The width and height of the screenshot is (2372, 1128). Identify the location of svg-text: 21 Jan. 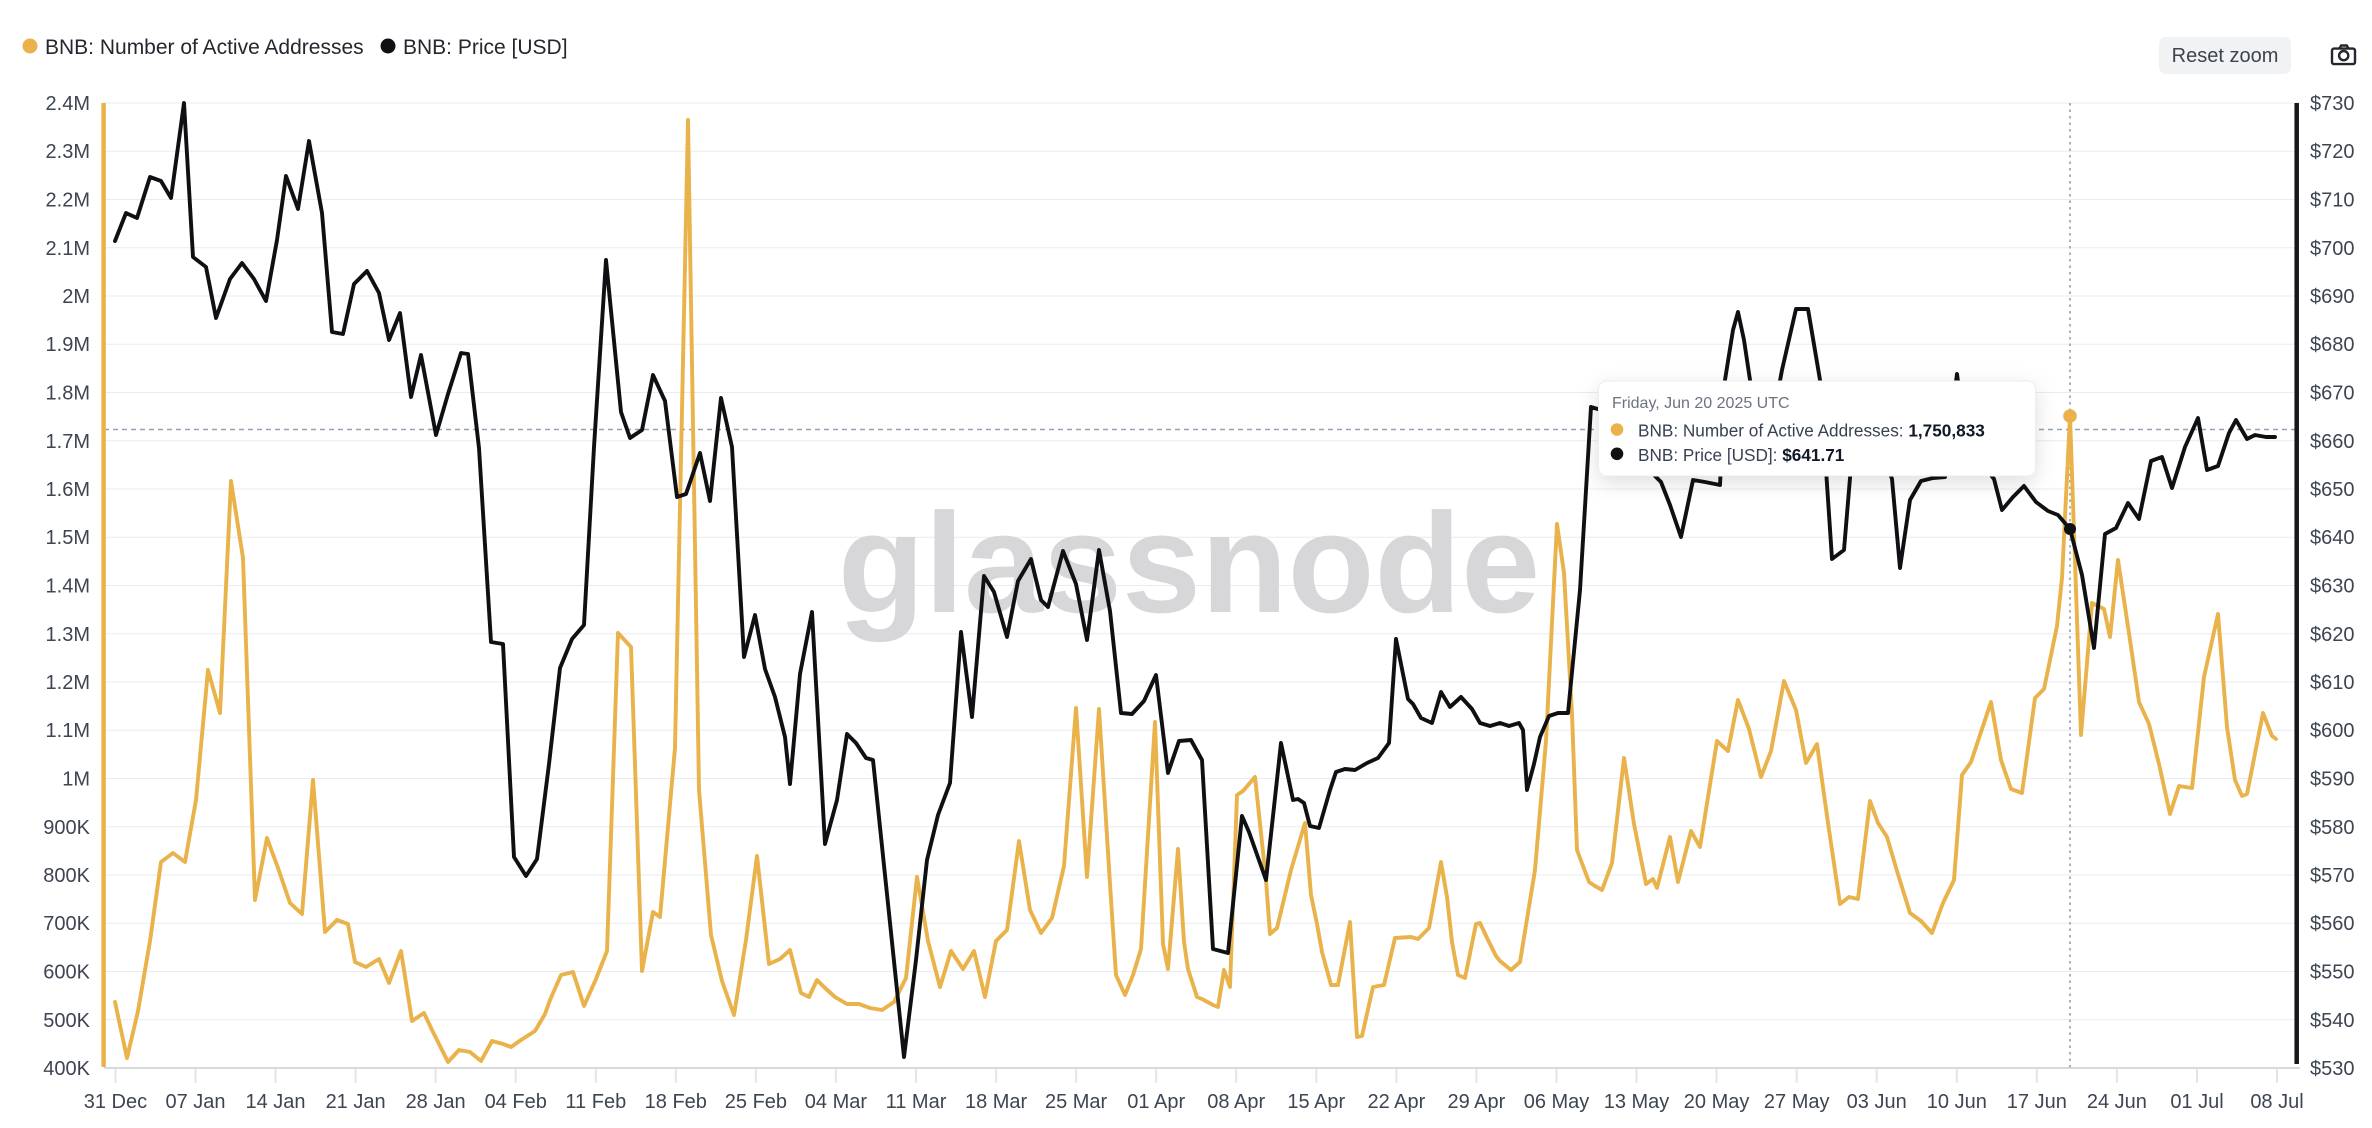
(356, 1102).